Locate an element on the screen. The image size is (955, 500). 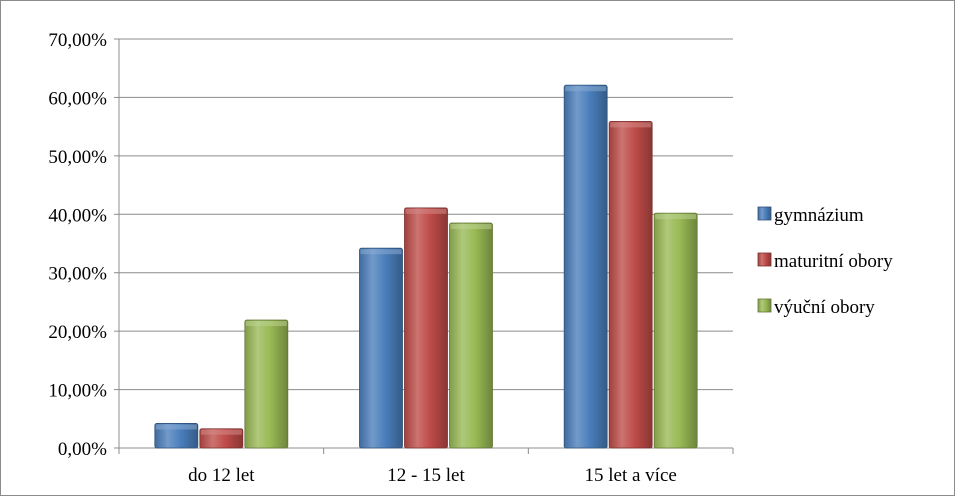
y-tick-label: 50,00% is located at coordinates (77, 157).